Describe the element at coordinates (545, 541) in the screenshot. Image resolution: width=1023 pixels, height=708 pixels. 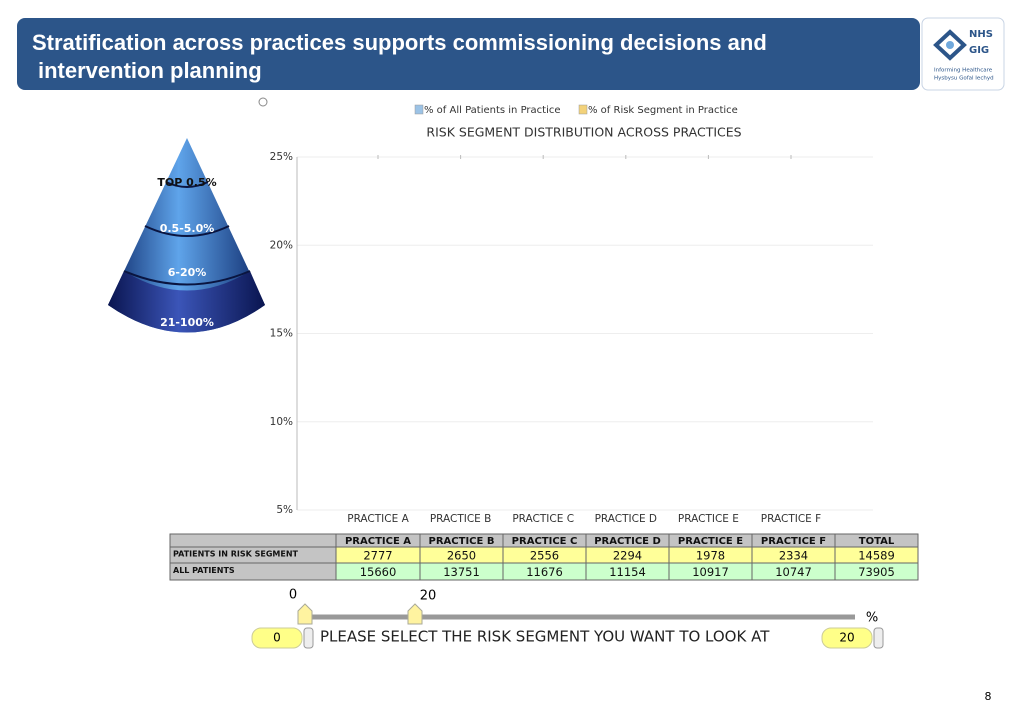
I see `header-cell-text: PRACTICE C` at that location.